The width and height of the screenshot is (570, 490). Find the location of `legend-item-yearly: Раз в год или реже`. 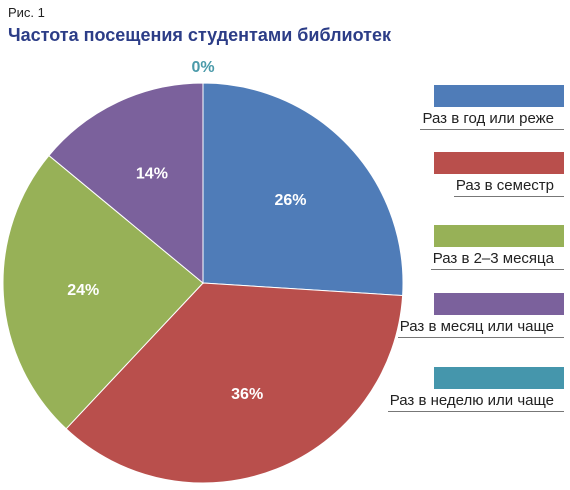

legend-item-yearly: Раз в год или реже is located at coordinates (449, 115).